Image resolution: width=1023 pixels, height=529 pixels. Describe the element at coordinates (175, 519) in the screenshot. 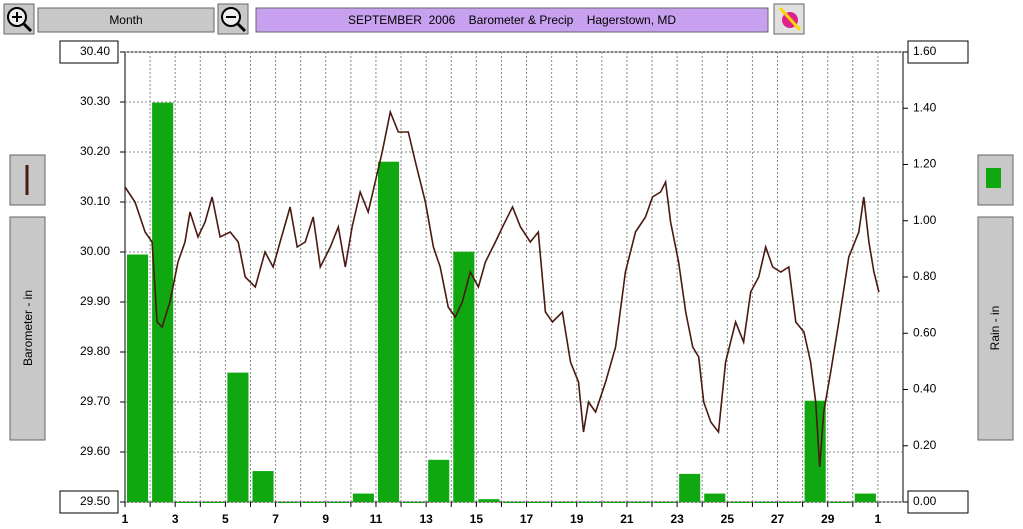

I see `x-tick-label: 3` at that location.